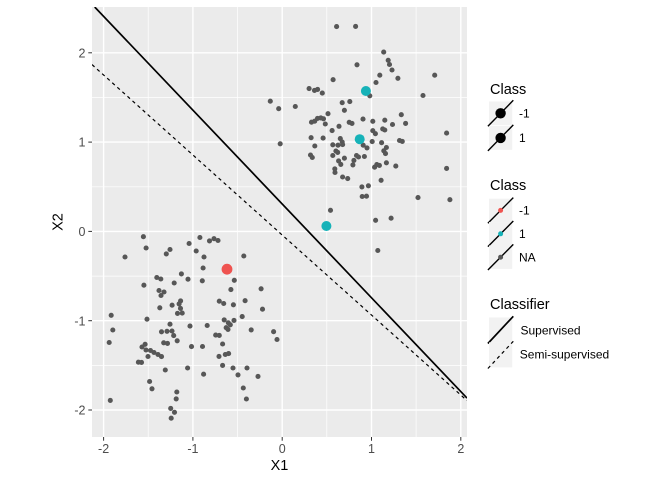  I want to click on svg-text: X1, so click(280, 466).